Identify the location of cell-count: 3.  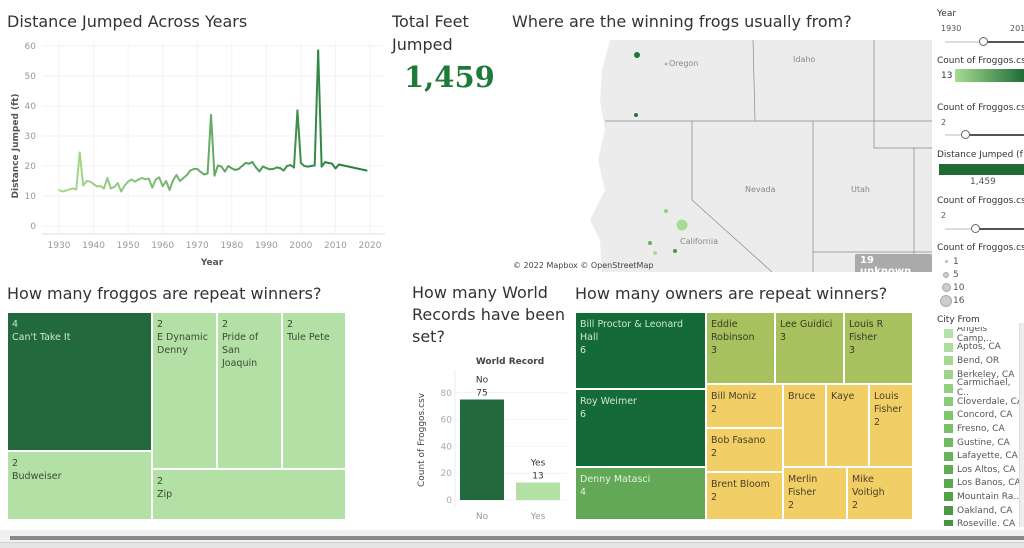
(783, 337).